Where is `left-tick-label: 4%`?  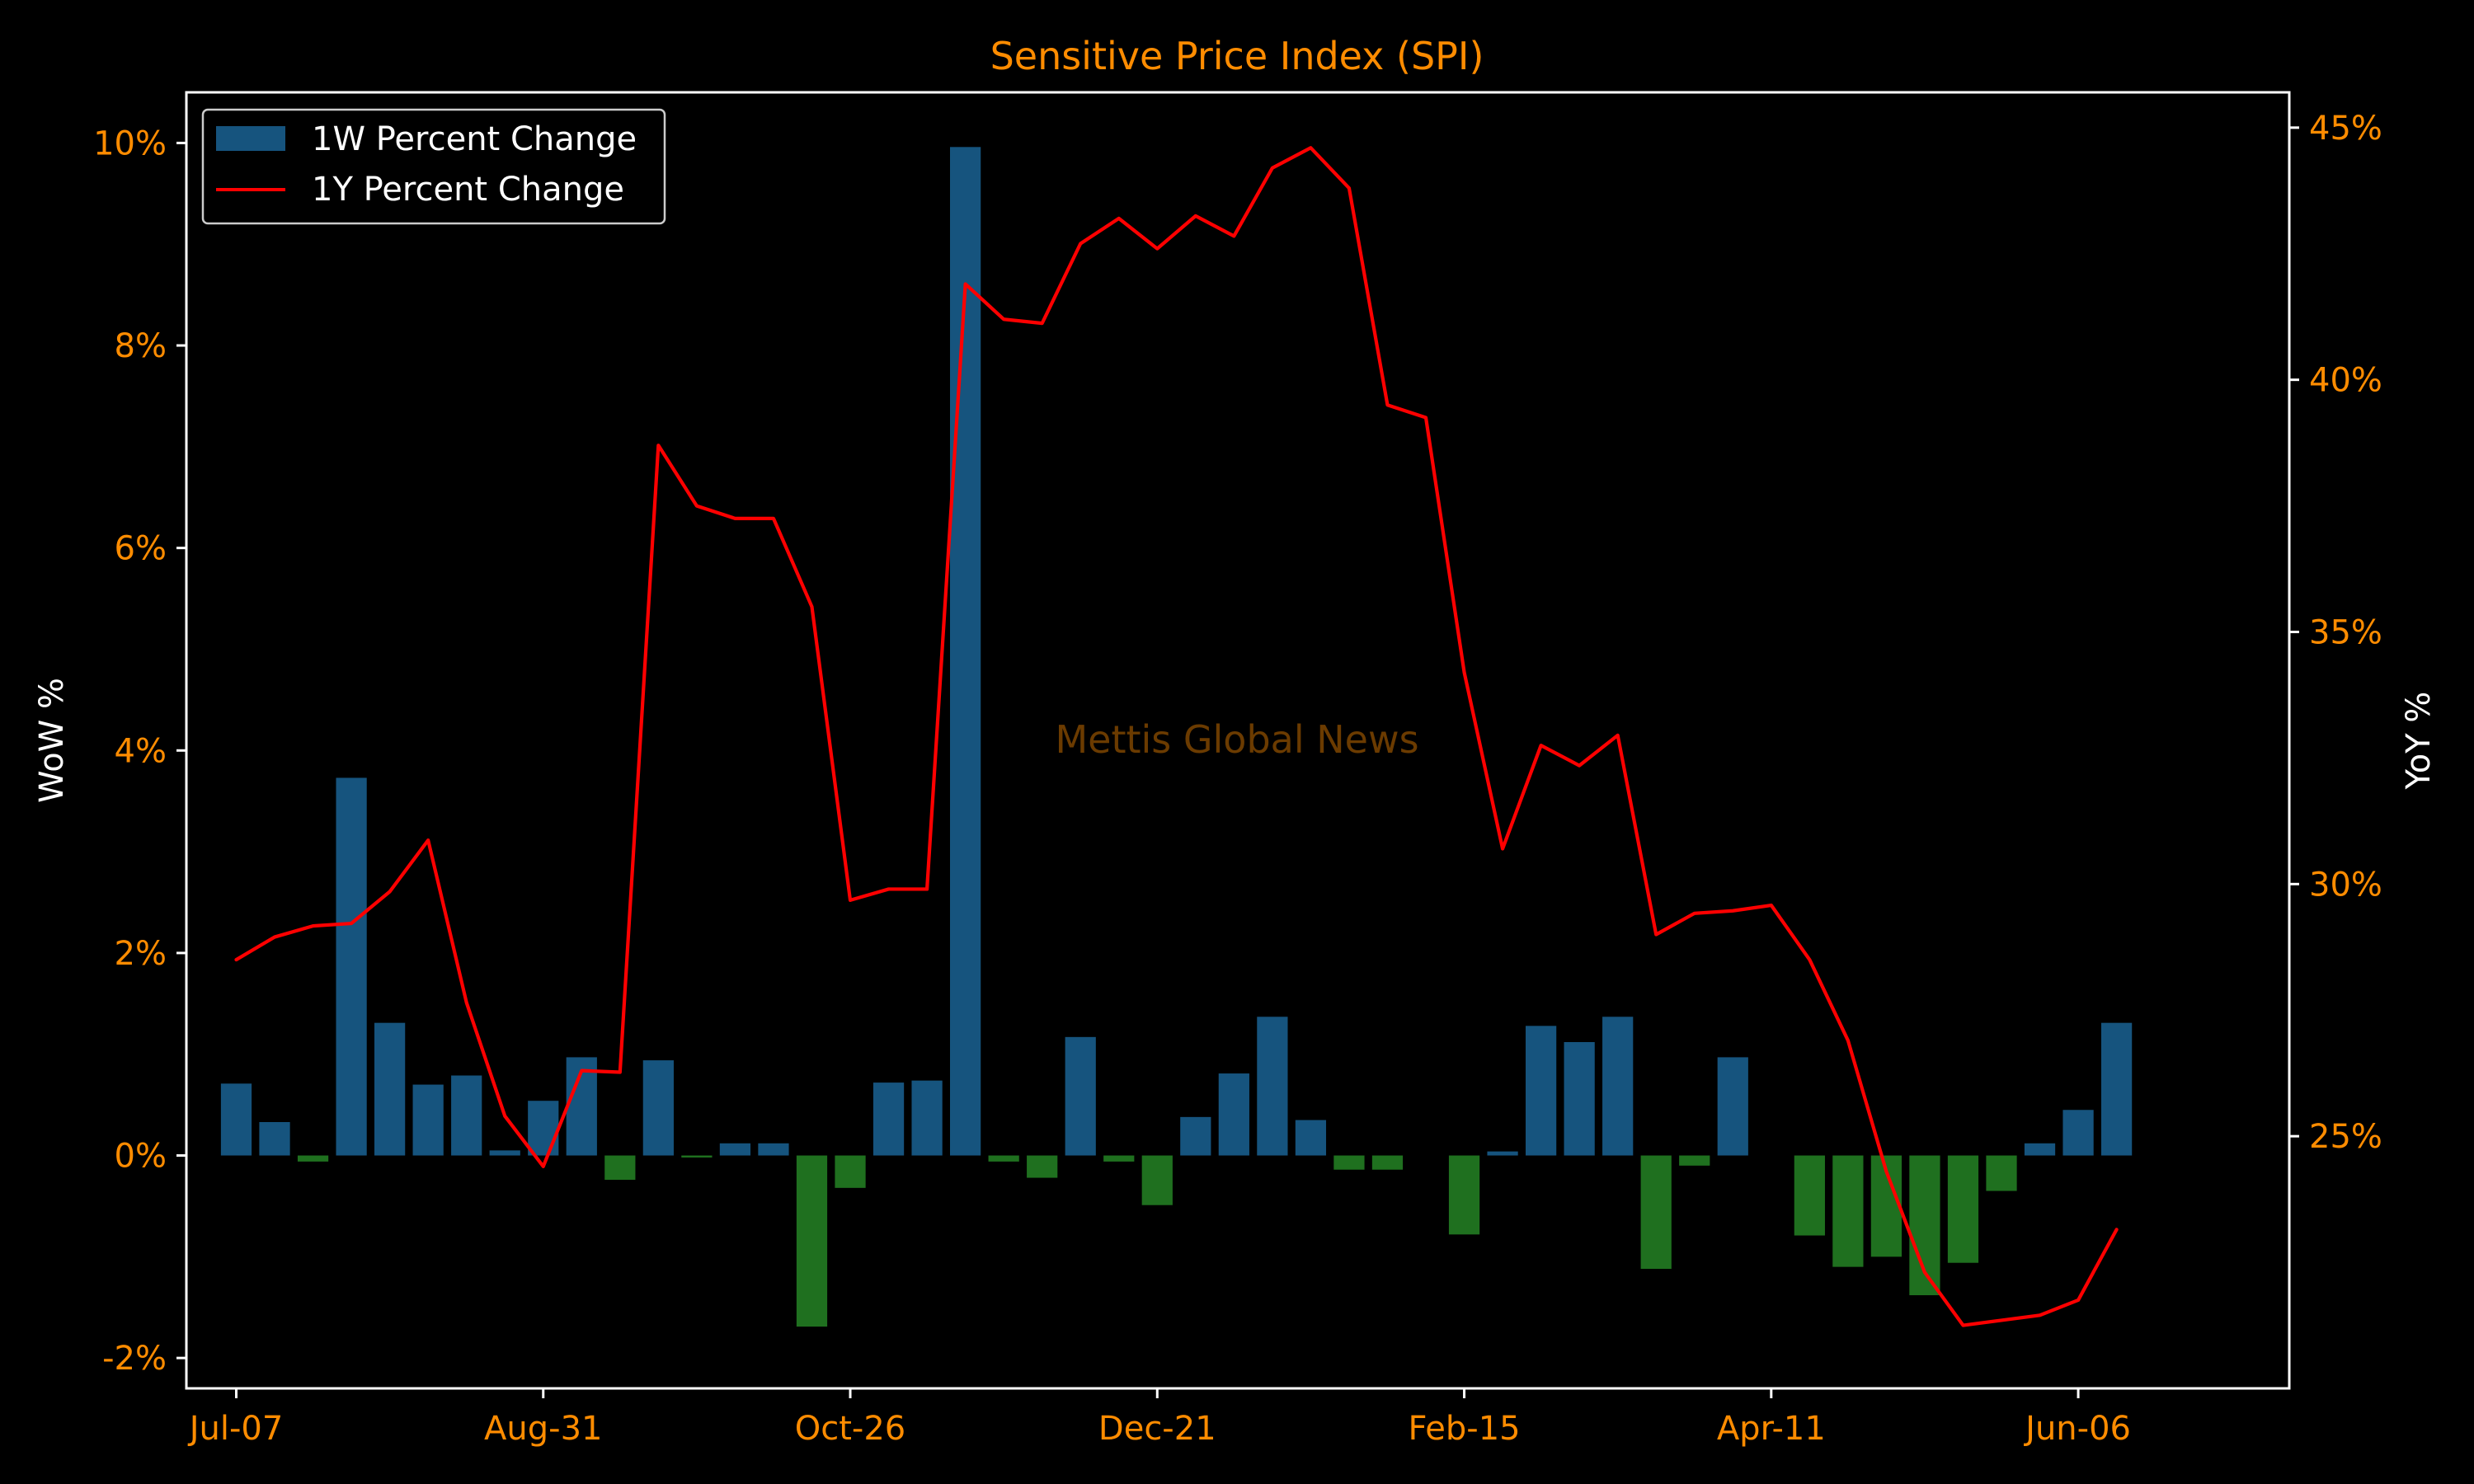
left-tick-label: 4% is located at coordinates (141, 751).